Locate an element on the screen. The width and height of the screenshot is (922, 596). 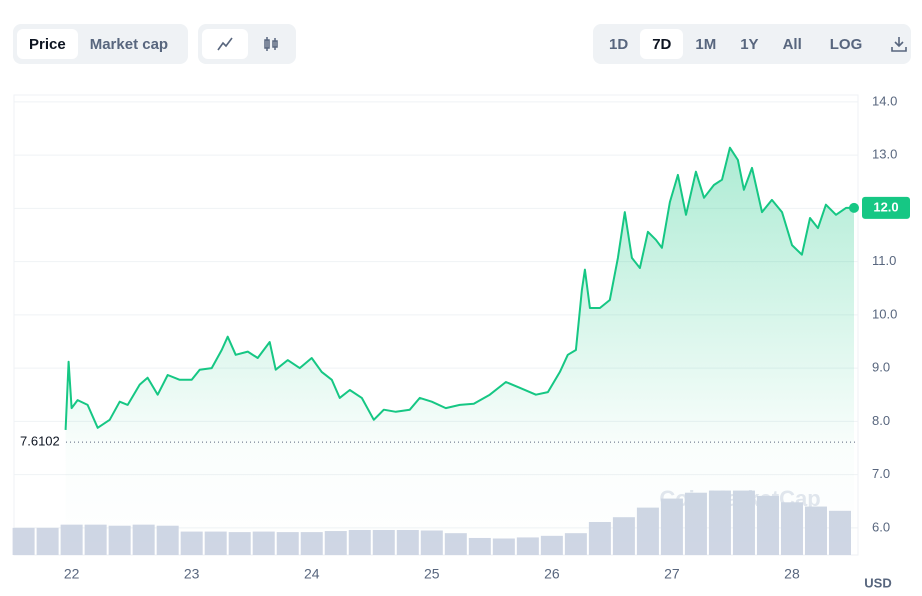
line-chart-button is located at coordinates (225, 44).